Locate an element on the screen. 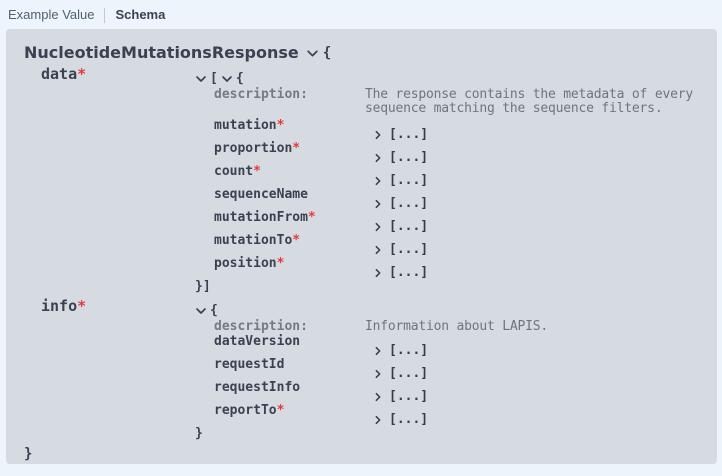  field-row-mutation: mutation* [...] is located at coordinates (449, 130).